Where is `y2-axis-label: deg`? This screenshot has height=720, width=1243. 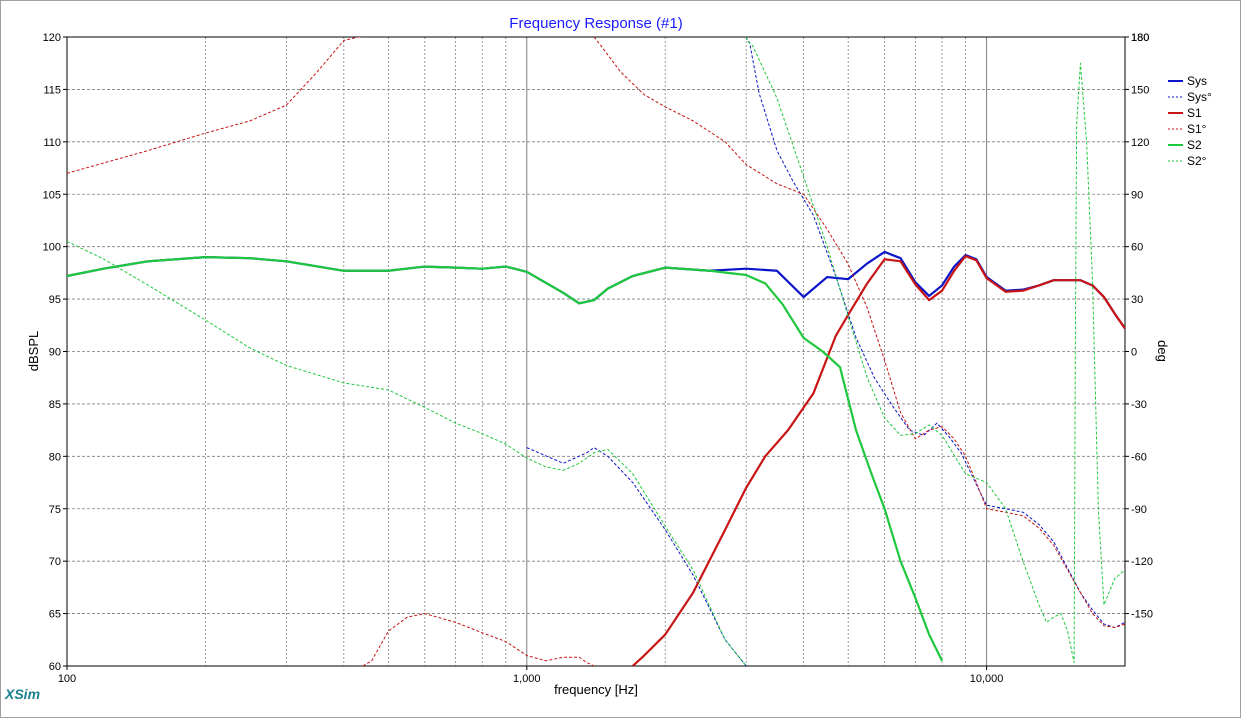 y2-axis-label: deg is located at coordinates (1162, 351).